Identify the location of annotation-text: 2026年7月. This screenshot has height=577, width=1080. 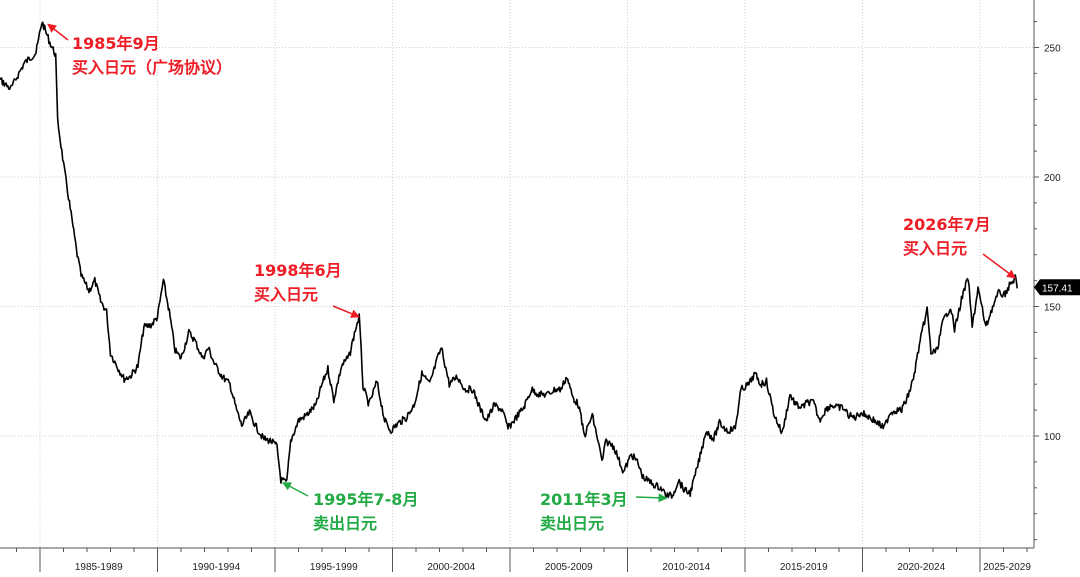
(947, 224).